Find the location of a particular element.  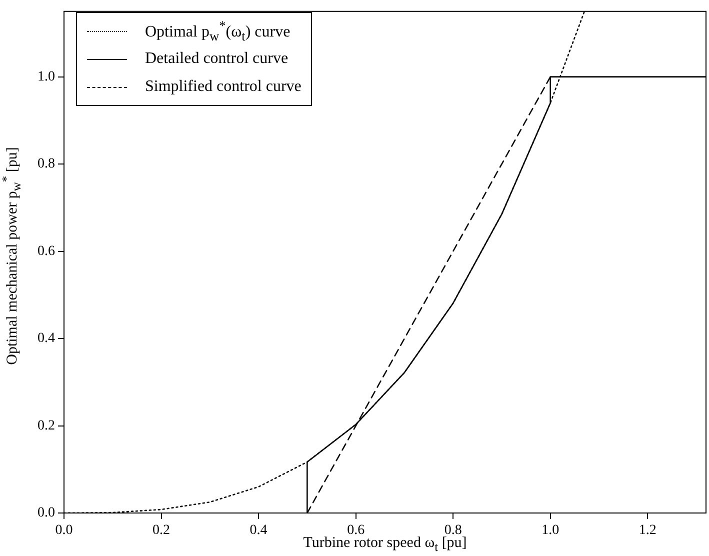

y-tick-label: 0.2 is located at coordinates (46, 426).